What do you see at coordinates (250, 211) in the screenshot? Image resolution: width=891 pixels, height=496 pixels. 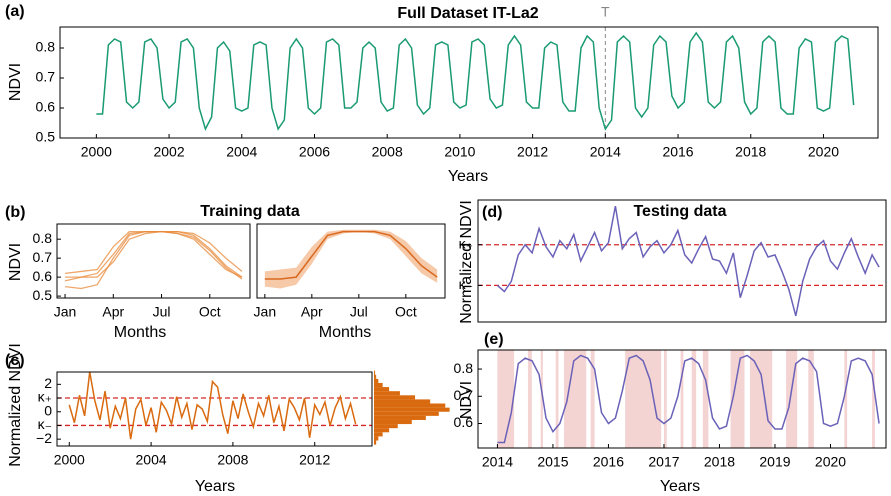 I see `chart-title: Training data` at bounding box center [250, 211].